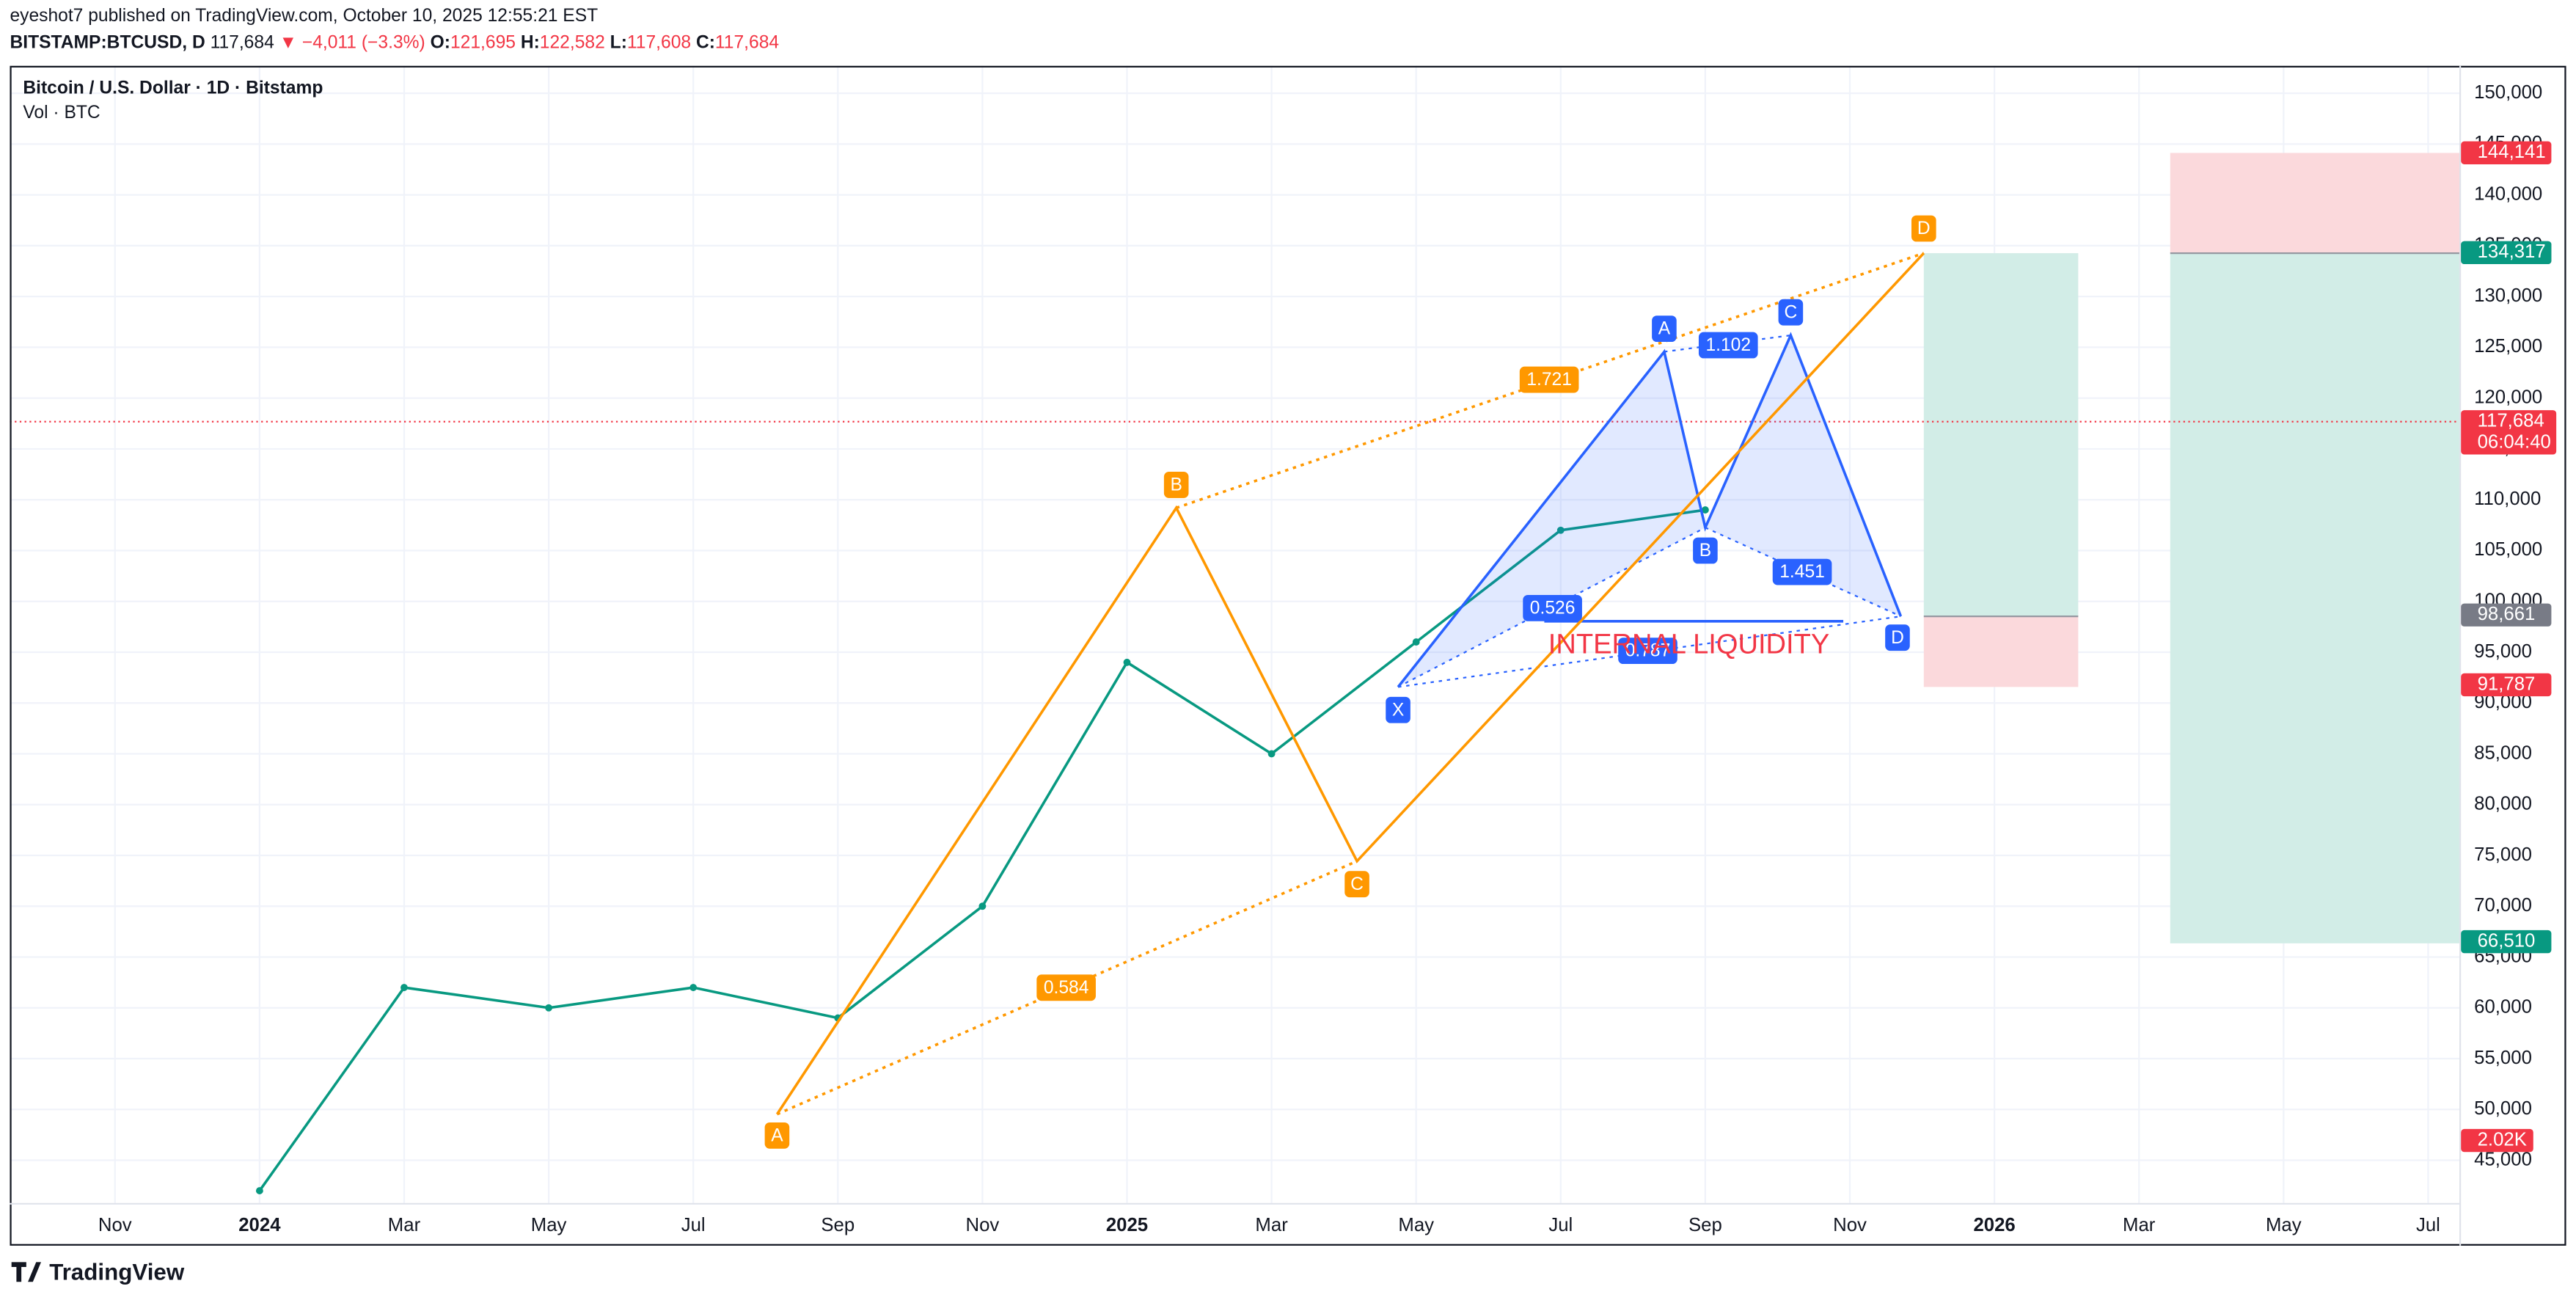 The image size is (2576, 1300). I want to click on legend-title: Bitcoin / U.S. Dollar · 1D · Bitstamp, so click(173, 88).